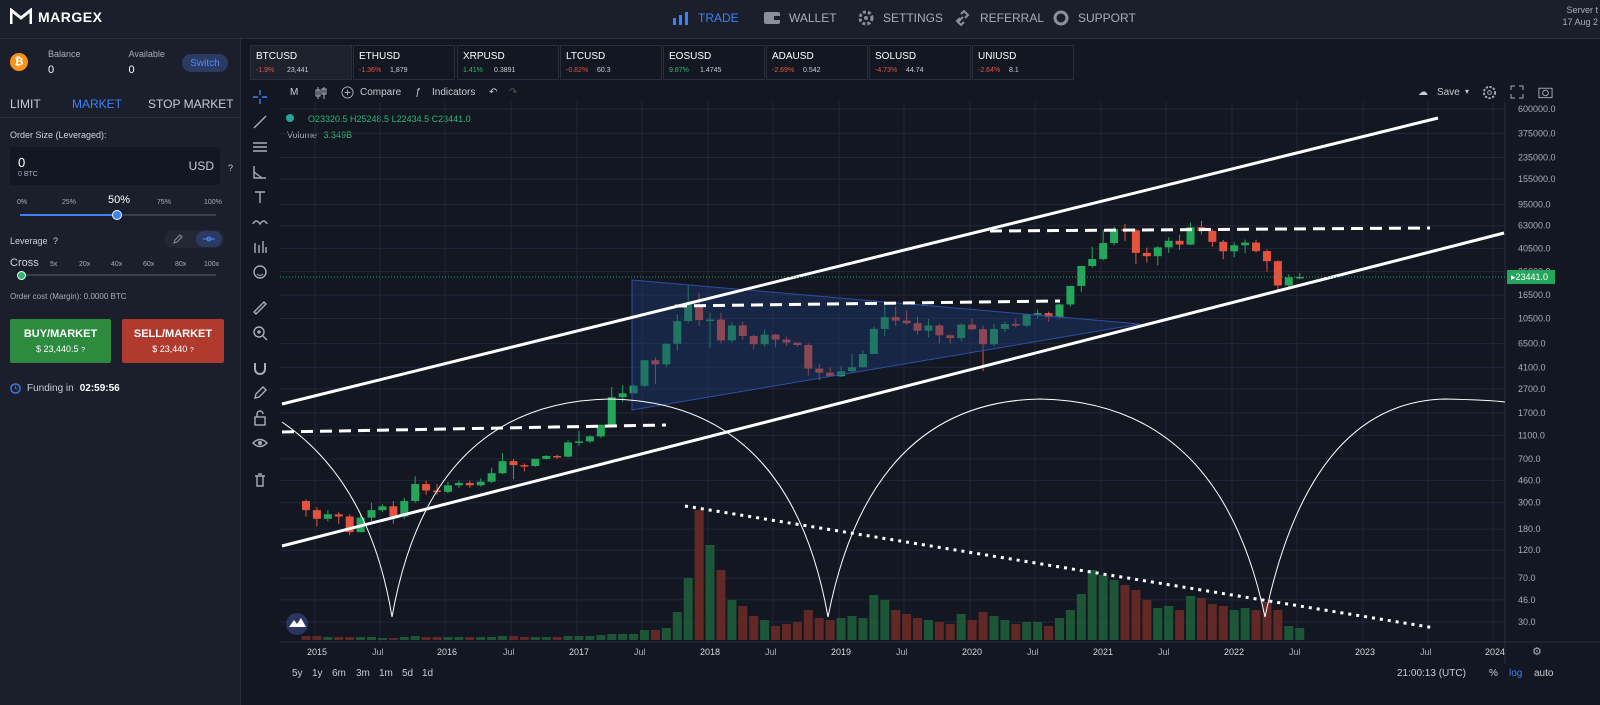  What do you see at coordinates (800, 18) in the screenshot?
I see `nav-wallet: WALLET` at bounding box center [800, 18].